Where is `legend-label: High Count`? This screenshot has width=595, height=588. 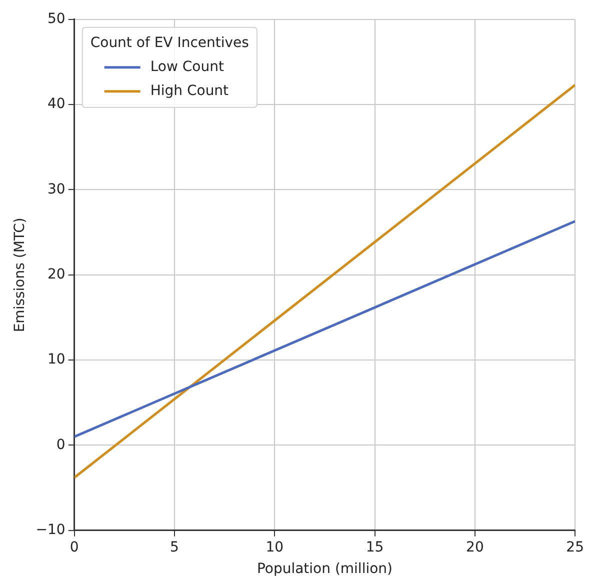 legend-label: High Count is located at coordinates (190, 91).